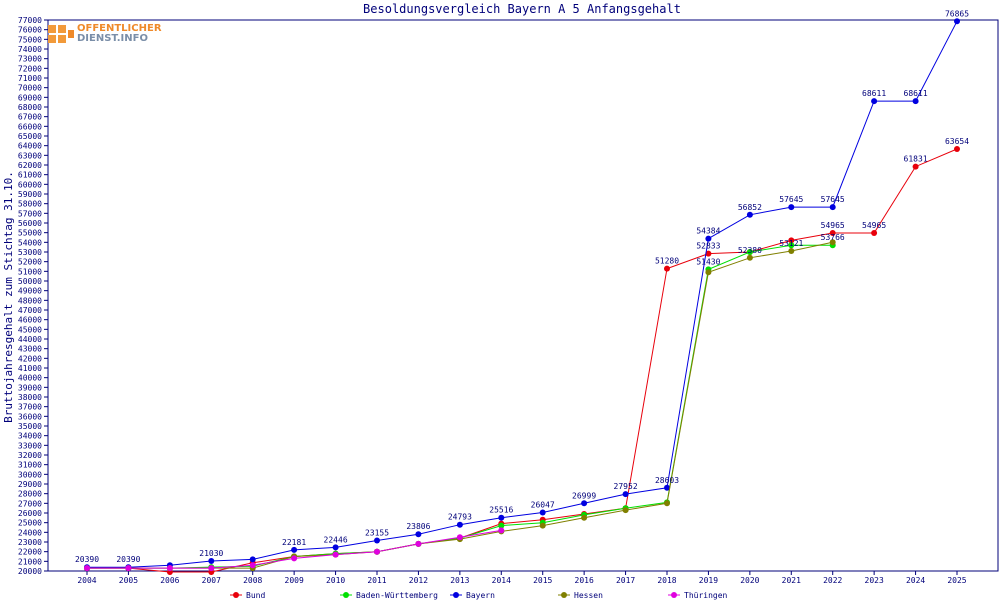  I want to click on y-tick-label: 21000, so click(30, 561).